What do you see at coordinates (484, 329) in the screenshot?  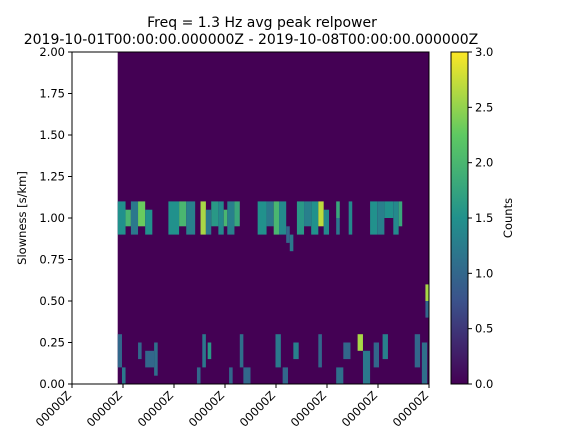 I see `colorbar-tick-label: 0.5` at bounding box center [484, 329].